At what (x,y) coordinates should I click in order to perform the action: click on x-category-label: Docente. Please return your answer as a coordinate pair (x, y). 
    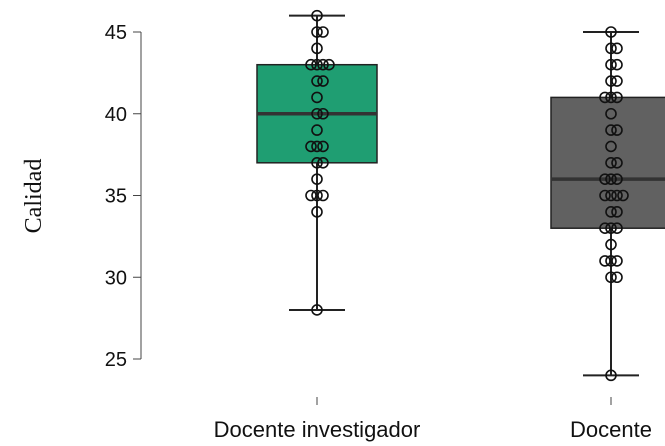
    Looking at the image, I should click on (611, 429).